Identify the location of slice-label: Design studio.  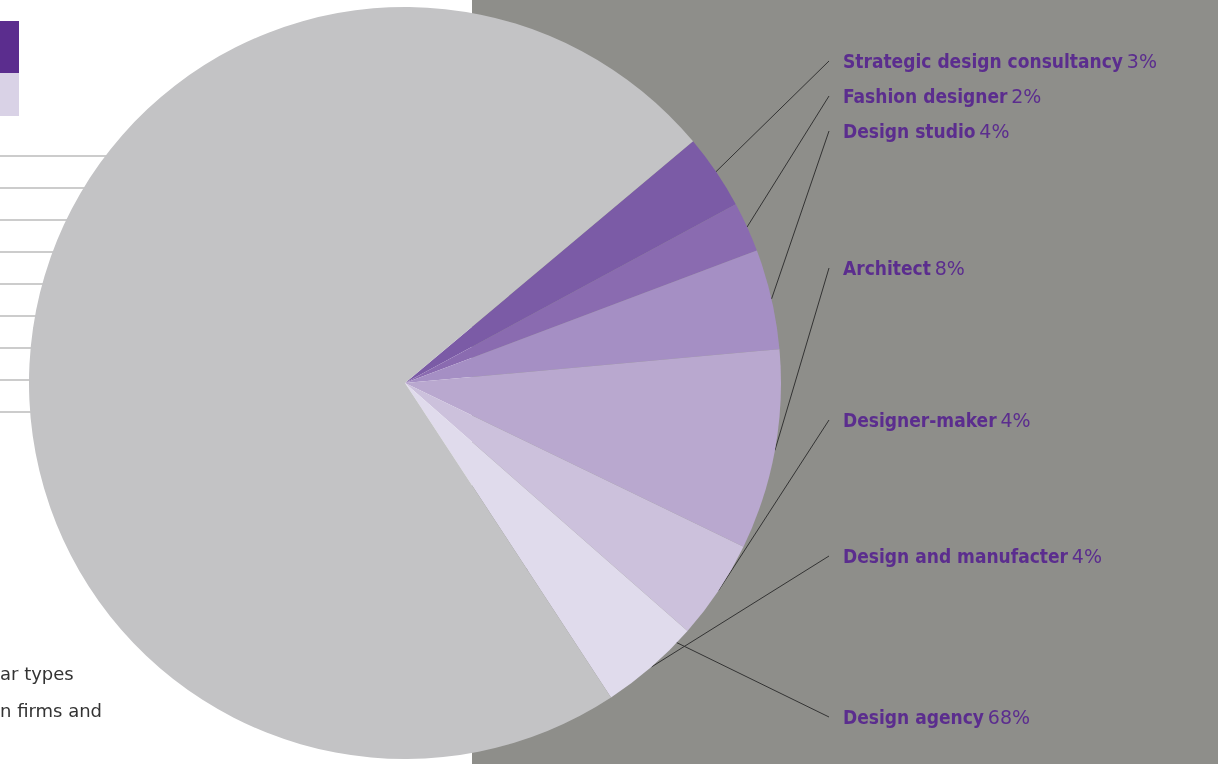
(909, 131).